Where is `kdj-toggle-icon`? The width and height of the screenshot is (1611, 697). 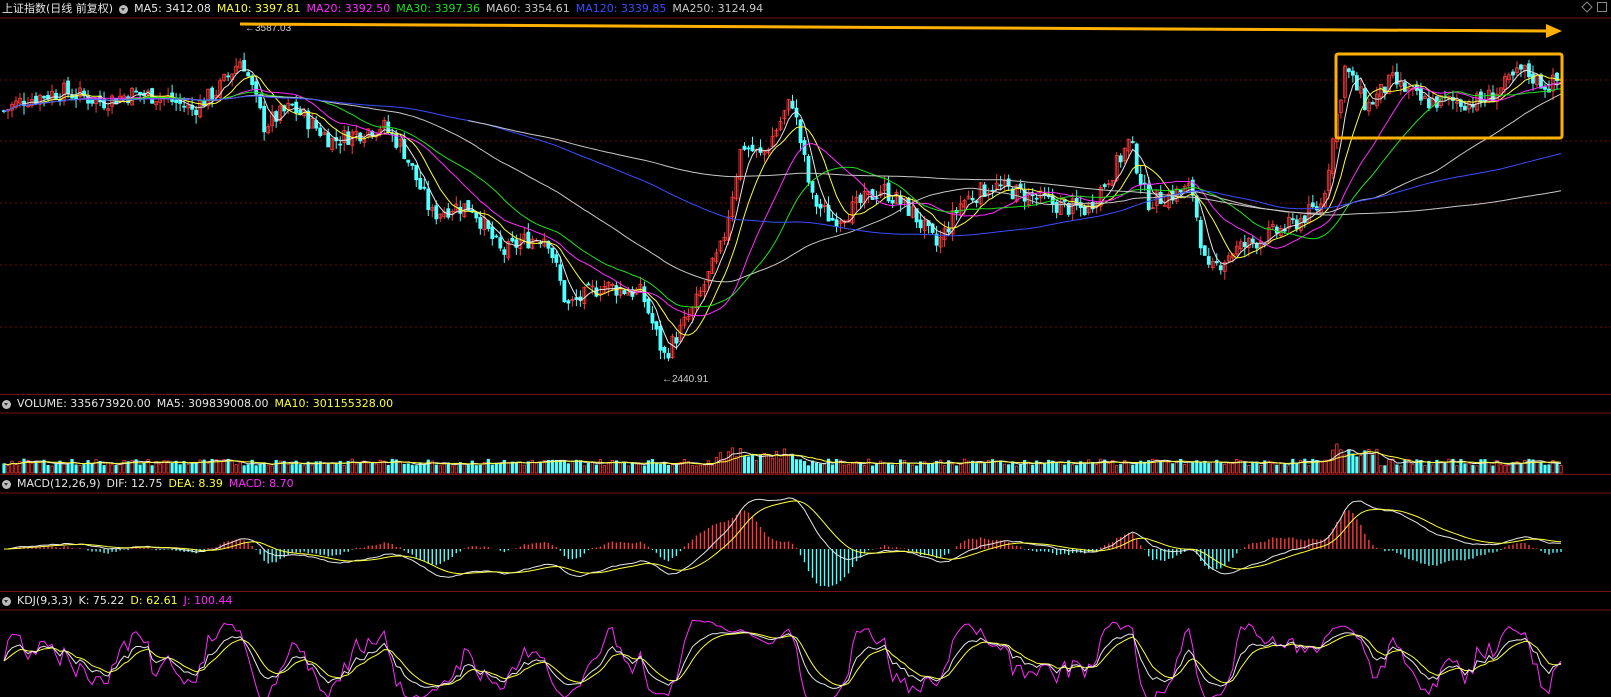 kdj-toggle-icon is located at coordinates (6, 601).